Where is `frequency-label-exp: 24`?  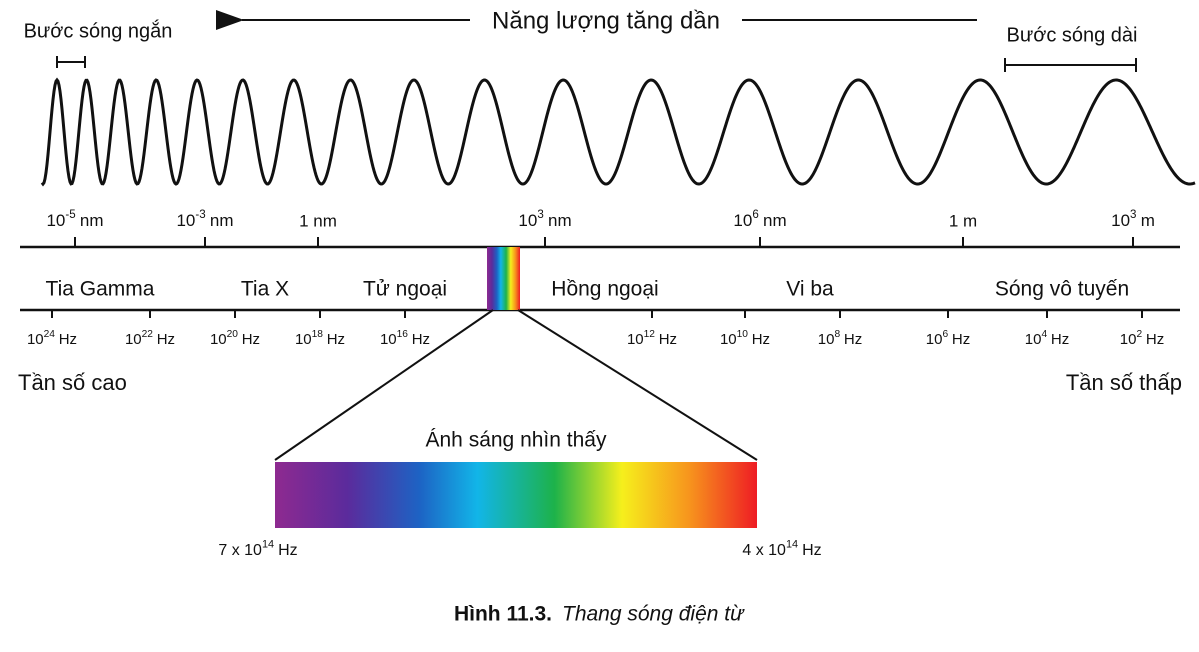
frequency-label-exp: 24 is located at coordinates (50, 334).